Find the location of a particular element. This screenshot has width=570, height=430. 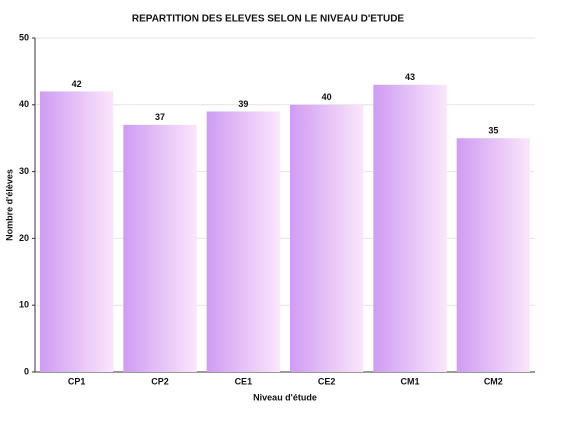

y-tick-label: 30 is located at coordinates (24, 171).